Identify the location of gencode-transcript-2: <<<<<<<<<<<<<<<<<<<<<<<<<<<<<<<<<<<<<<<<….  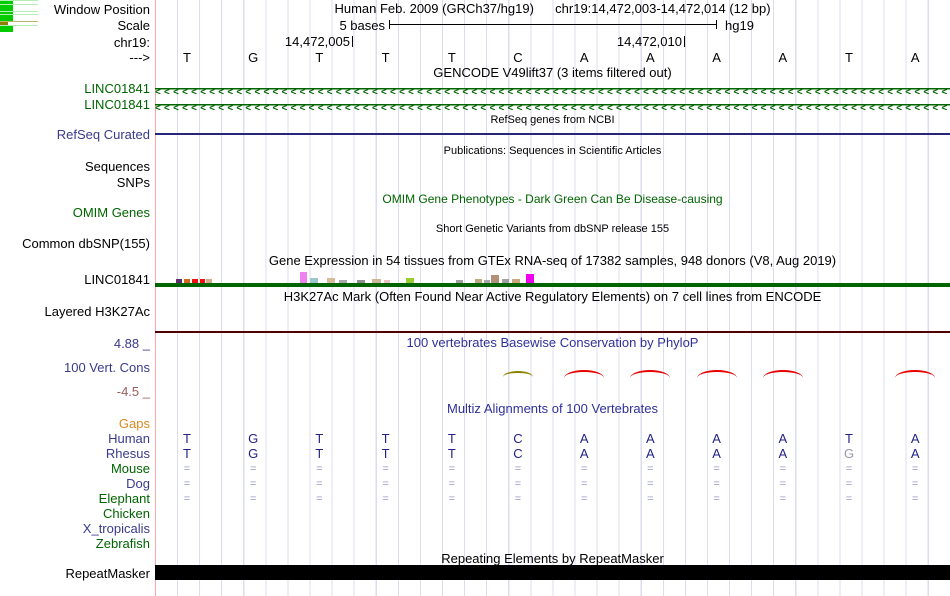
(552, 104).